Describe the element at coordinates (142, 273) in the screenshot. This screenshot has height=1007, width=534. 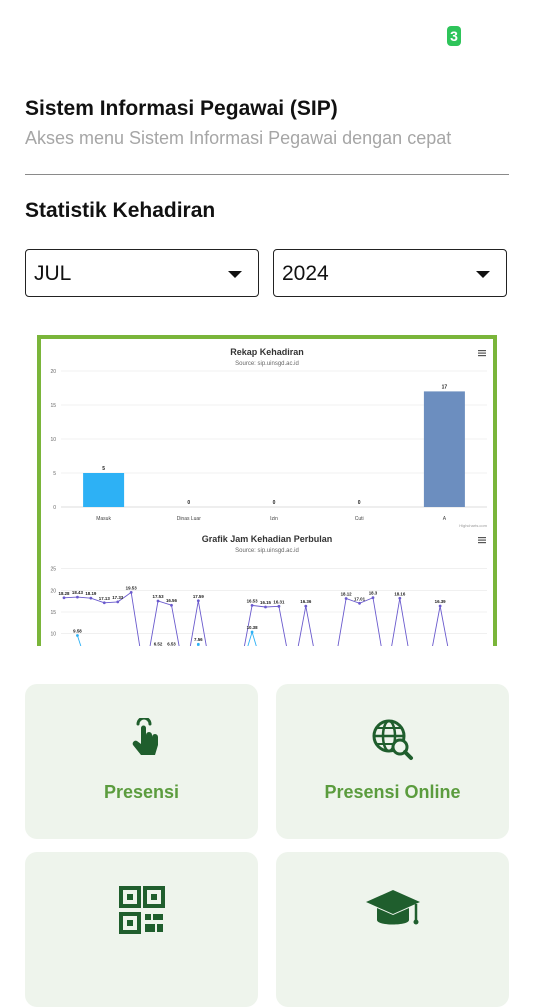
I see `month-select: JUL` at that location.